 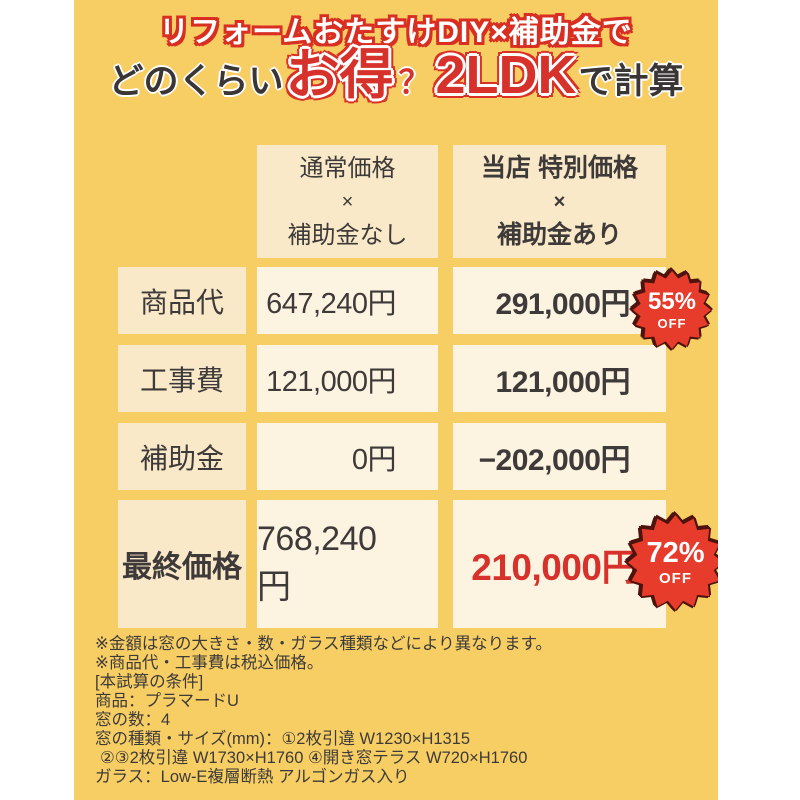 What do you see at coordinates (559, 167) in the screenshot?
I see `header-special-line1: 当店 特別価格` at bounding box center [559, 167].